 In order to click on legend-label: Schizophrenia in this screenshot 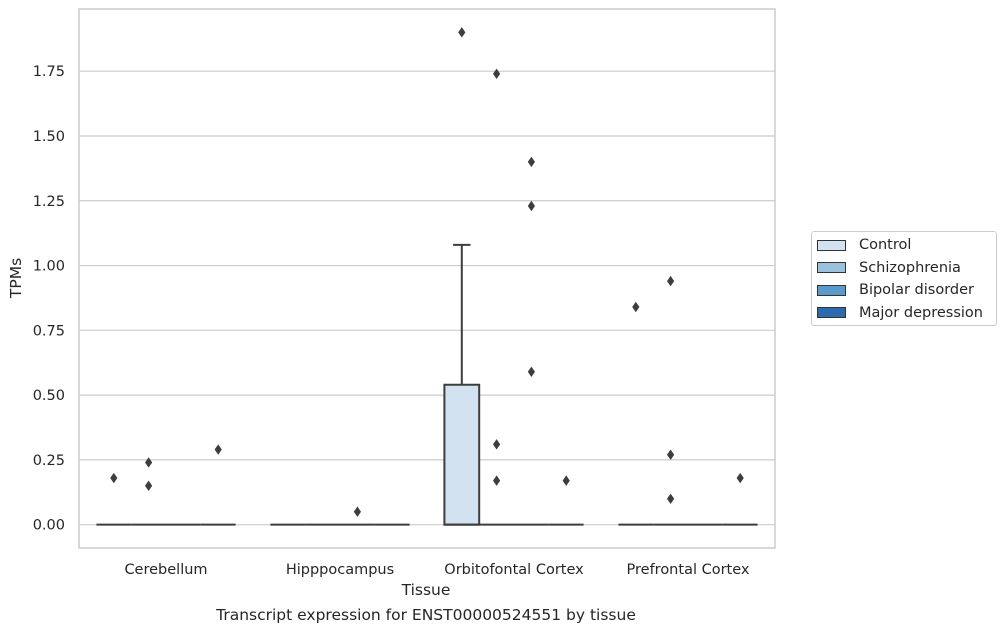, I will do `click(910, 267)`.